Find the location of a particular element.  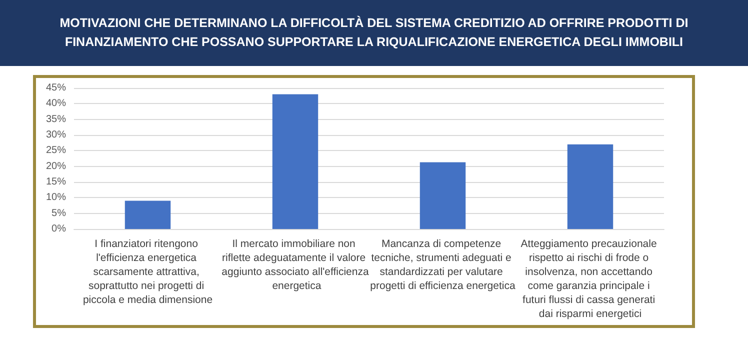

x-tick-label: I finanziatori ritengono l'efficienza energetica scarsamente attrattiva, soprattutto nei progetti di piccola e media dimensione is located at coordinates (147, 272).